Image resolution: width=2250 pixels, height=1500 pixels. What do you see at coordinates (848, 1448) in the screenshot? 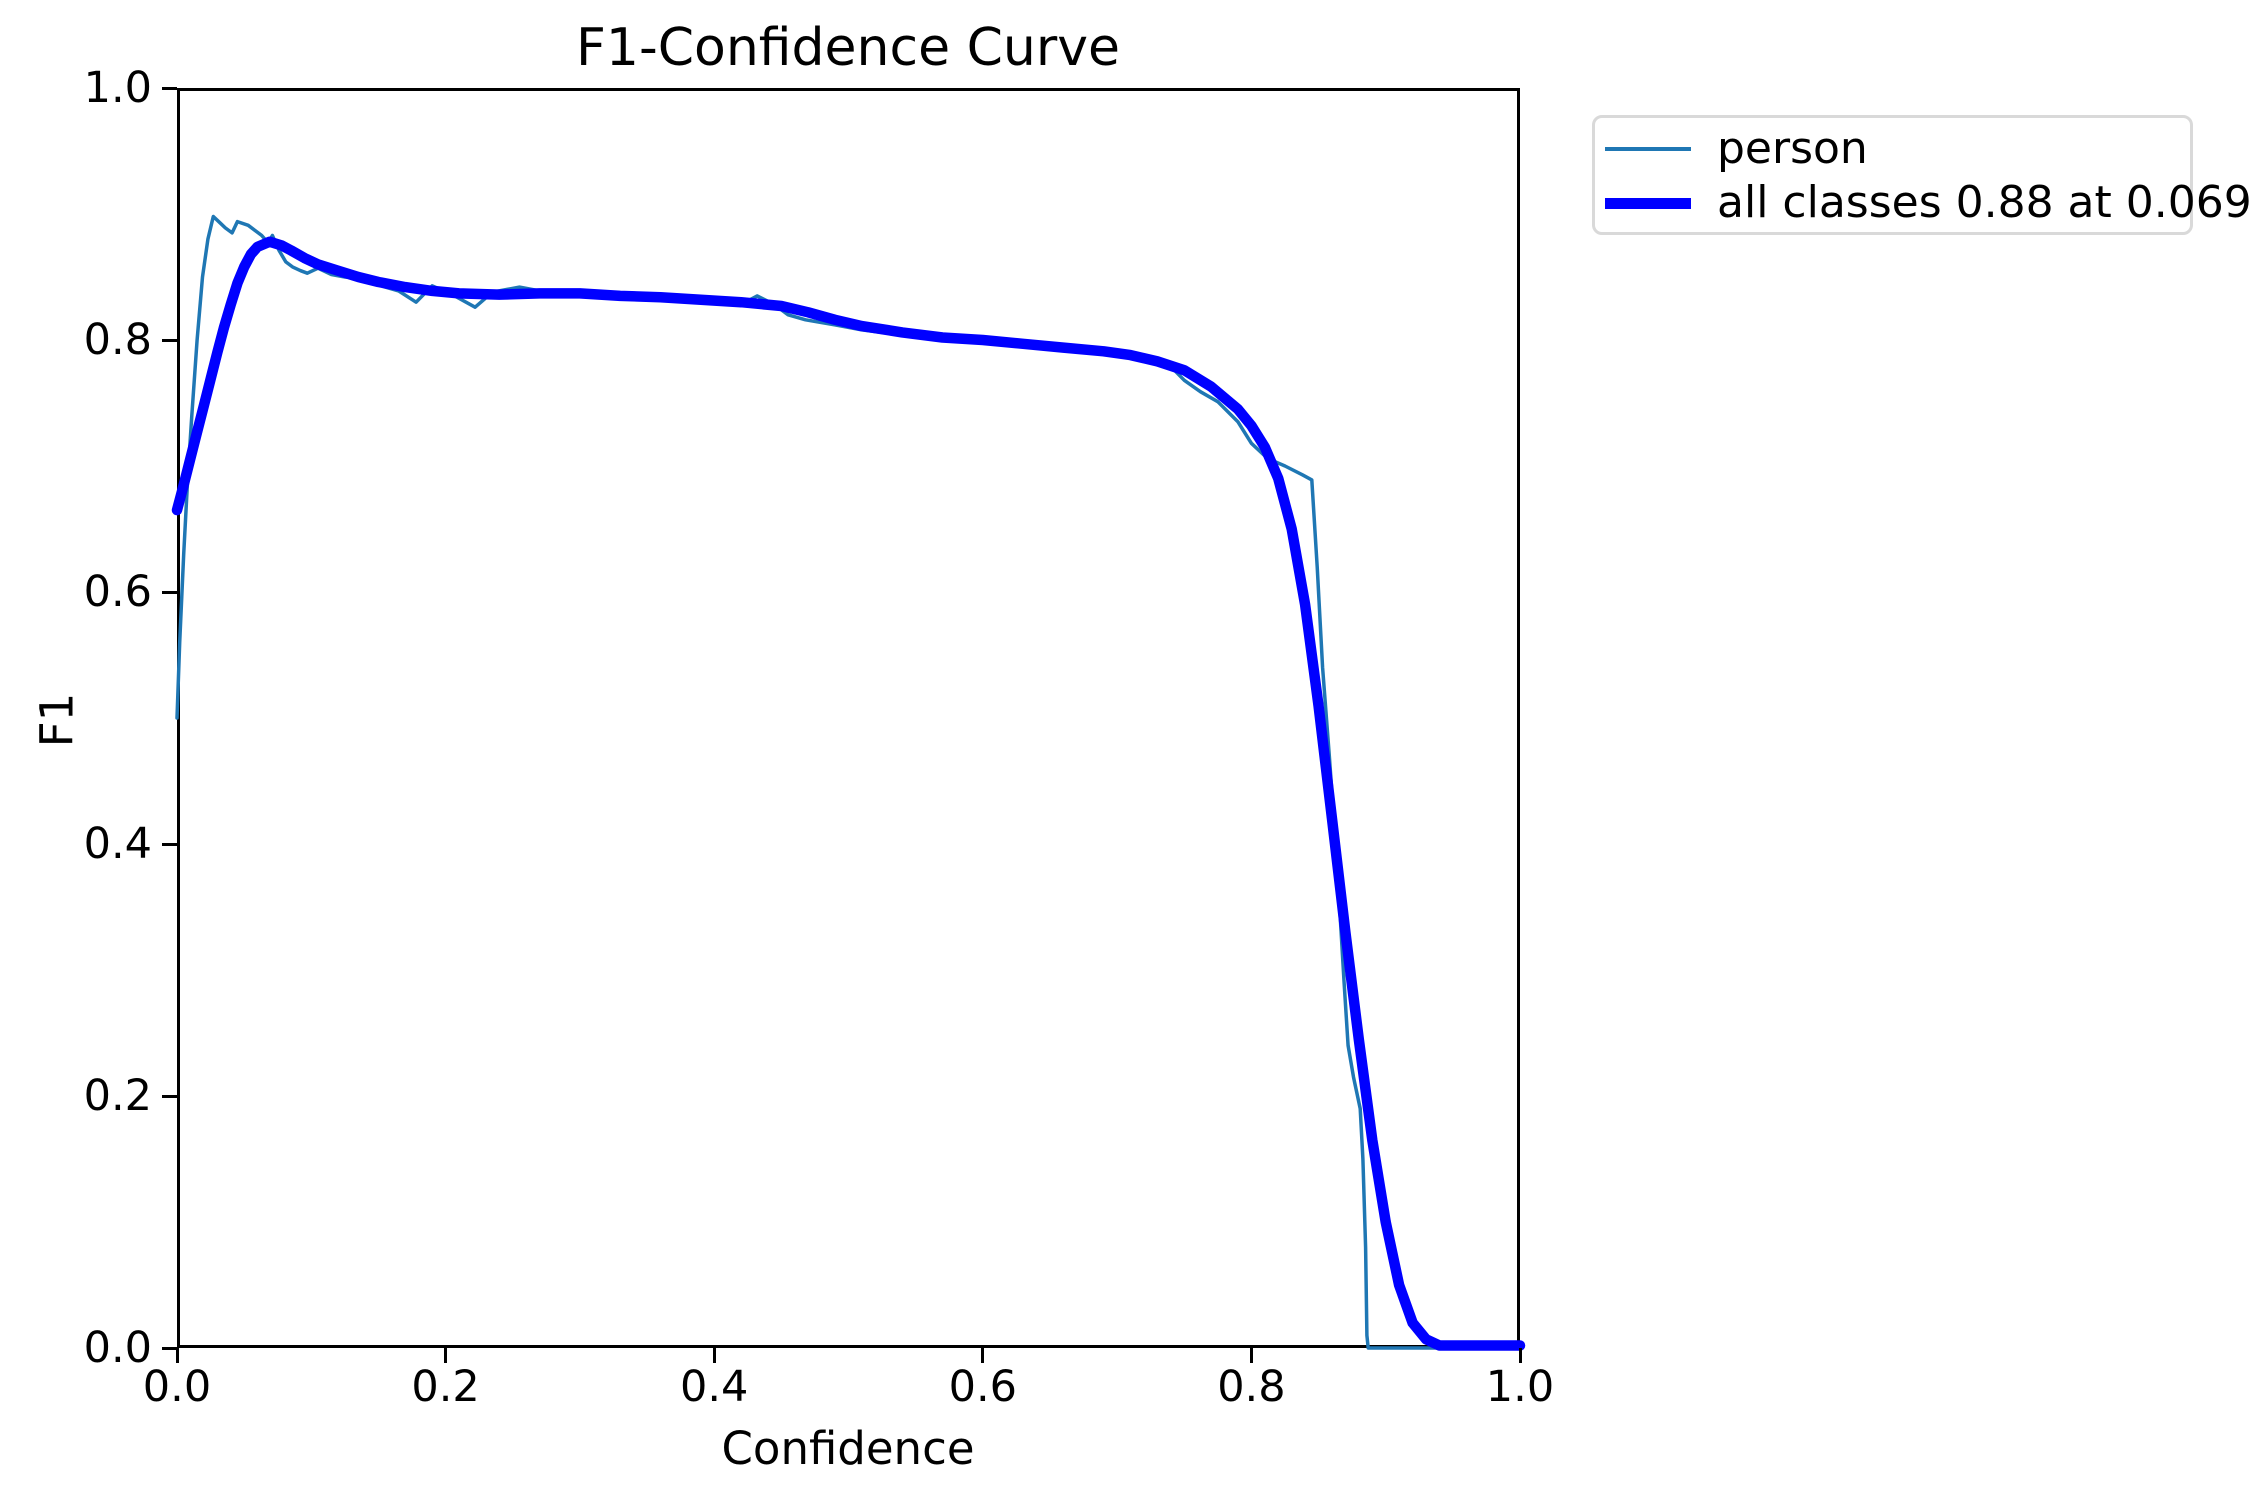
I see `x-axis-label: Confidence` at bounding box center [848, 1448].